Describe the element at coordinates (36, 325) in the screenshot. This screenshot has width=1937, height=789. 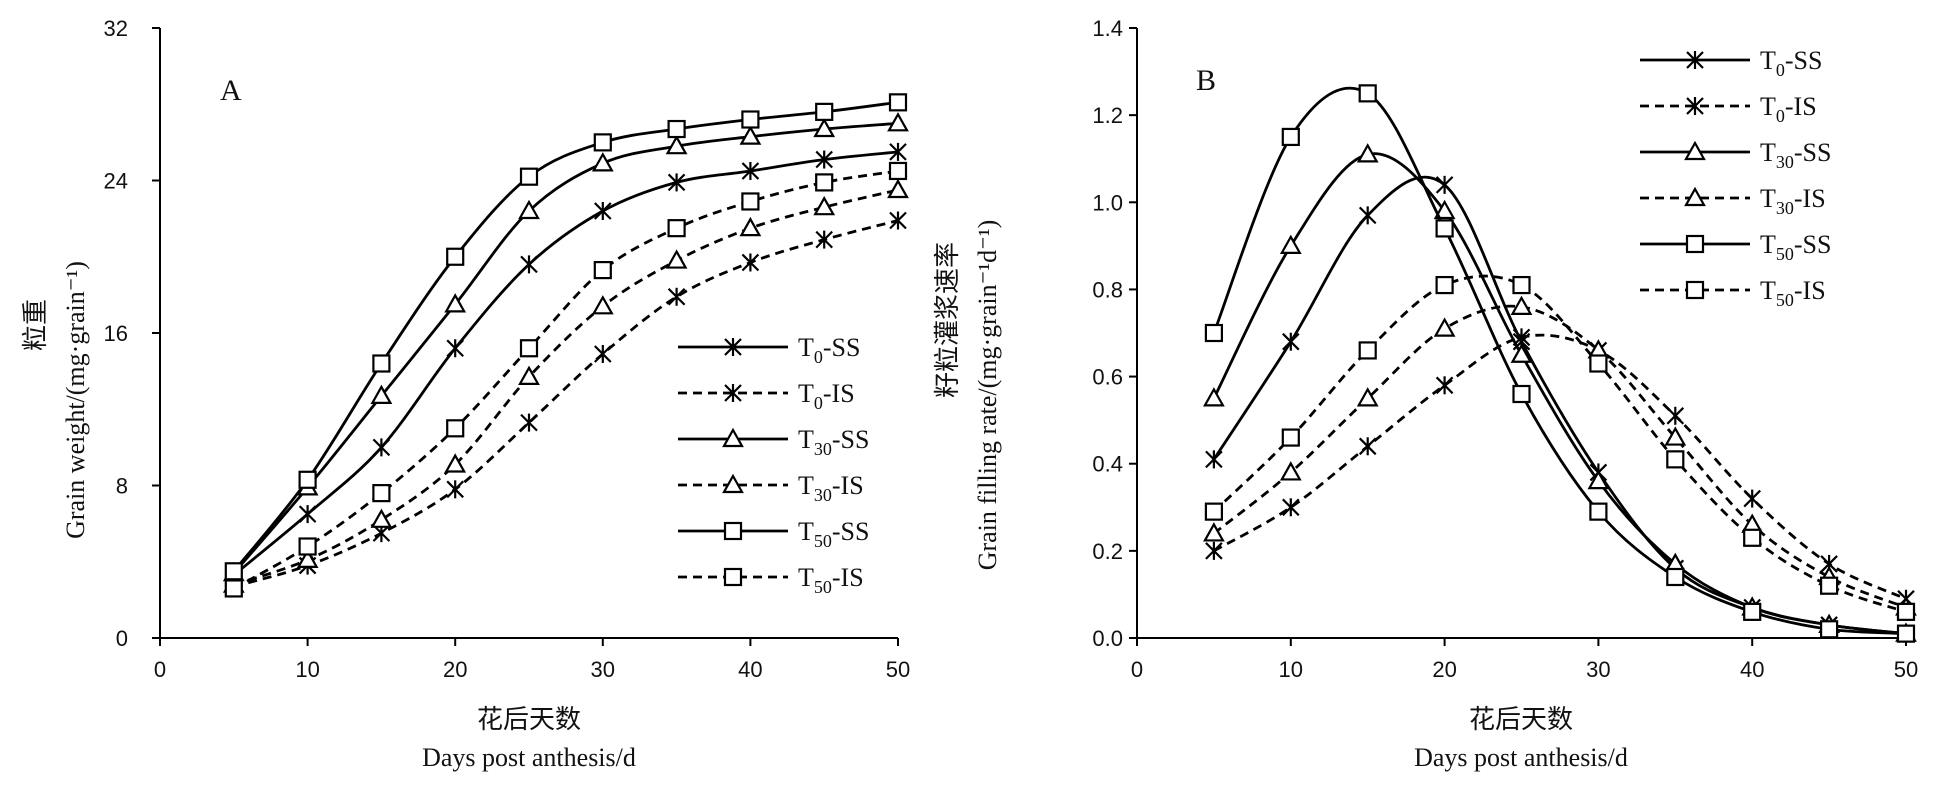
I see `y-axis-title-cn: 粒重` at that location.